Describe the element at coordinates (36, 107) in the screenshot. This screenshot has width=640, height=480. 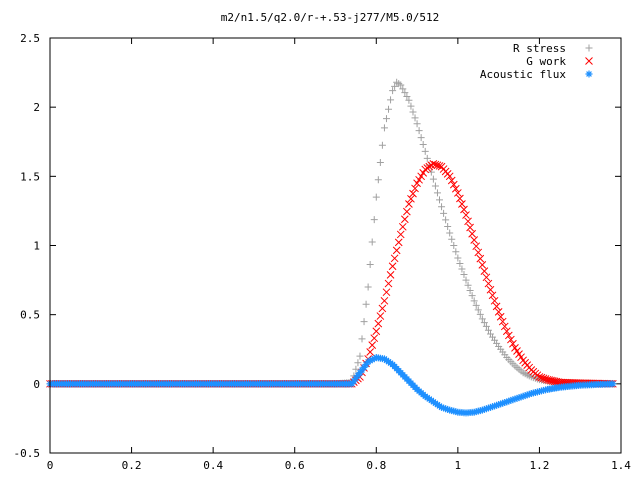
I see `y-tick-label: 2` at that location.